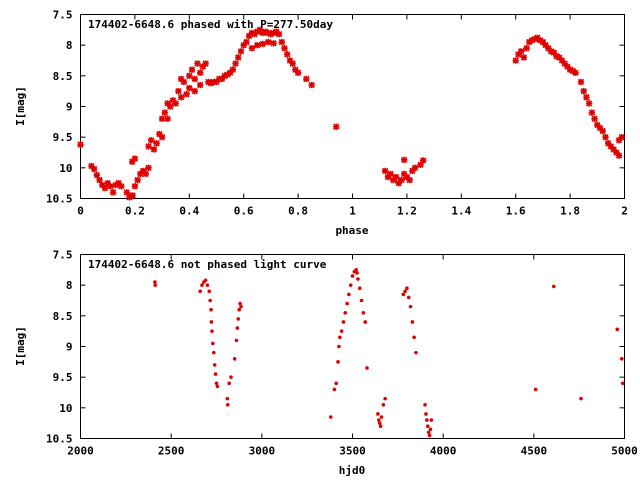 The height and width of the screenshot is (480, 640). What do you see at coordinates (80, 451) in the screenshot?
I see `x-tick-label: 2000` at bounding box center [80, 451].